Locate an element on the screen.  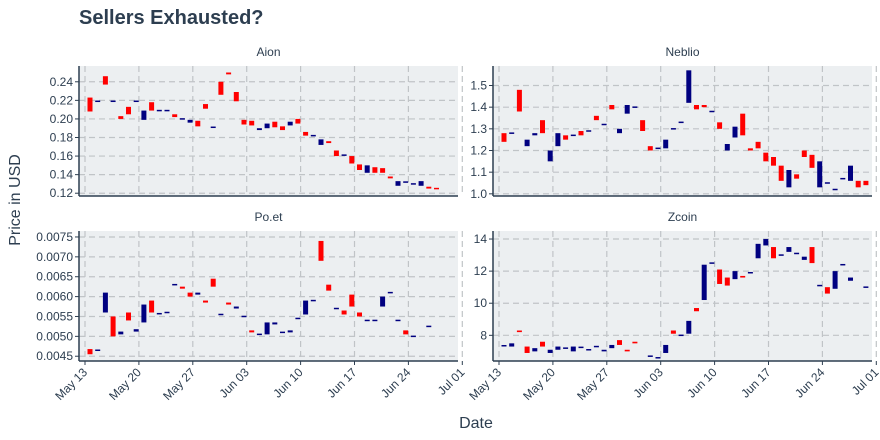
y-tick-label: 0.24 is located at coordinates (62, 82).